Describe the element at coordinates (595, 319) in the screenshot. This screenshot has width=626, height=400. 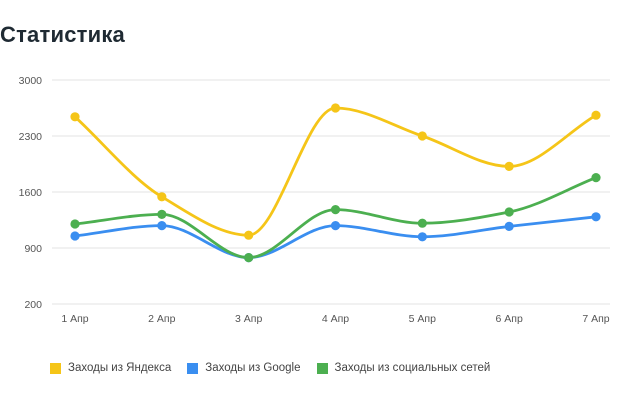
I see `x-tick-label: 7 Апр` at that location.